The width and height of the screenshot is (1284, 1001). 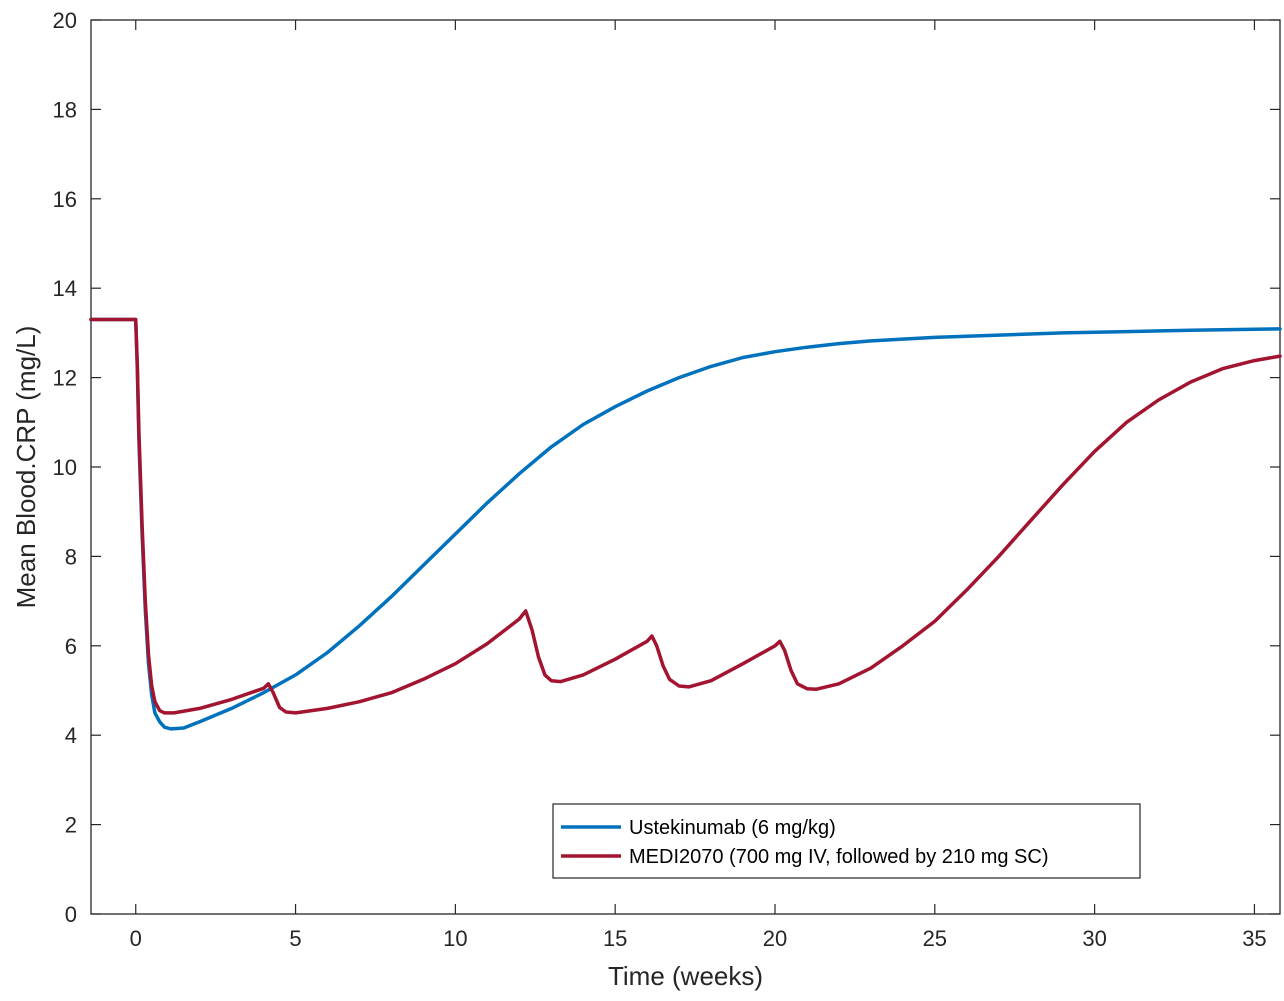 I want to click on x-tick-label: 10, so click(x=455, y=938).